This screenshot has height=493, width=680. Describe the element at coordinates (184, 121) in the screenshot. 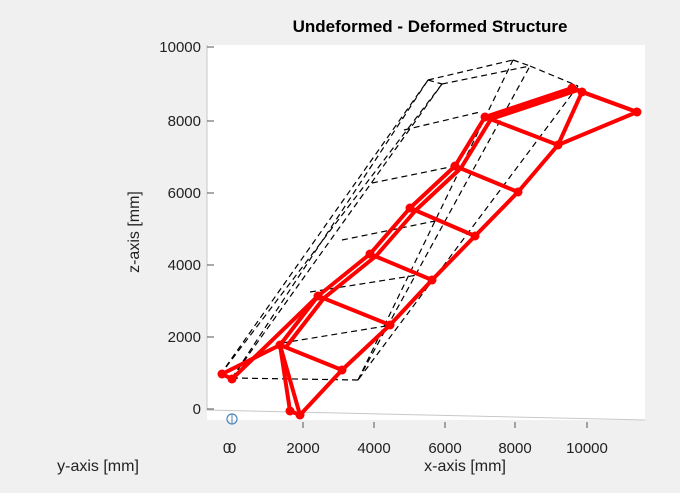

I see `z-tick-label: 8000` at that location.